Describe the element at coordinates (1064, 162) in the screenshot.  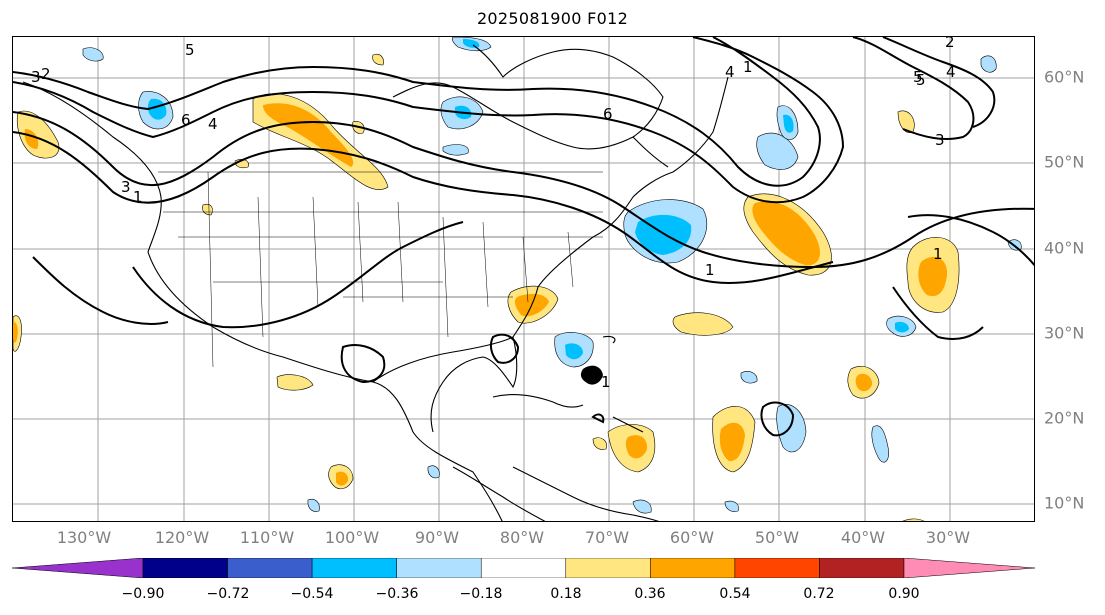
I see `lat-label: 50°N` at that location.